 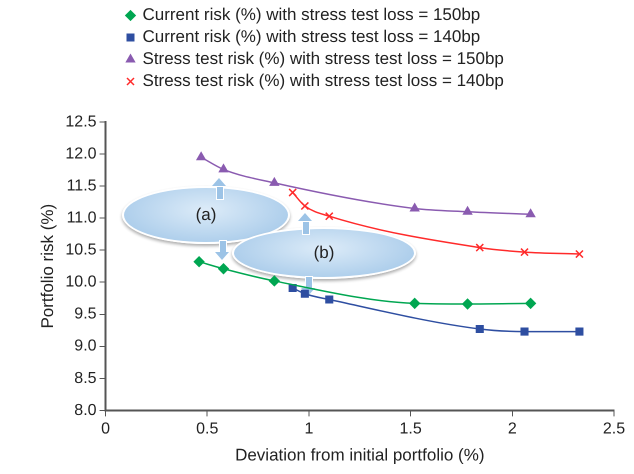 I want to click on x-tick-label: 1.5, so click(x=410, y=429).